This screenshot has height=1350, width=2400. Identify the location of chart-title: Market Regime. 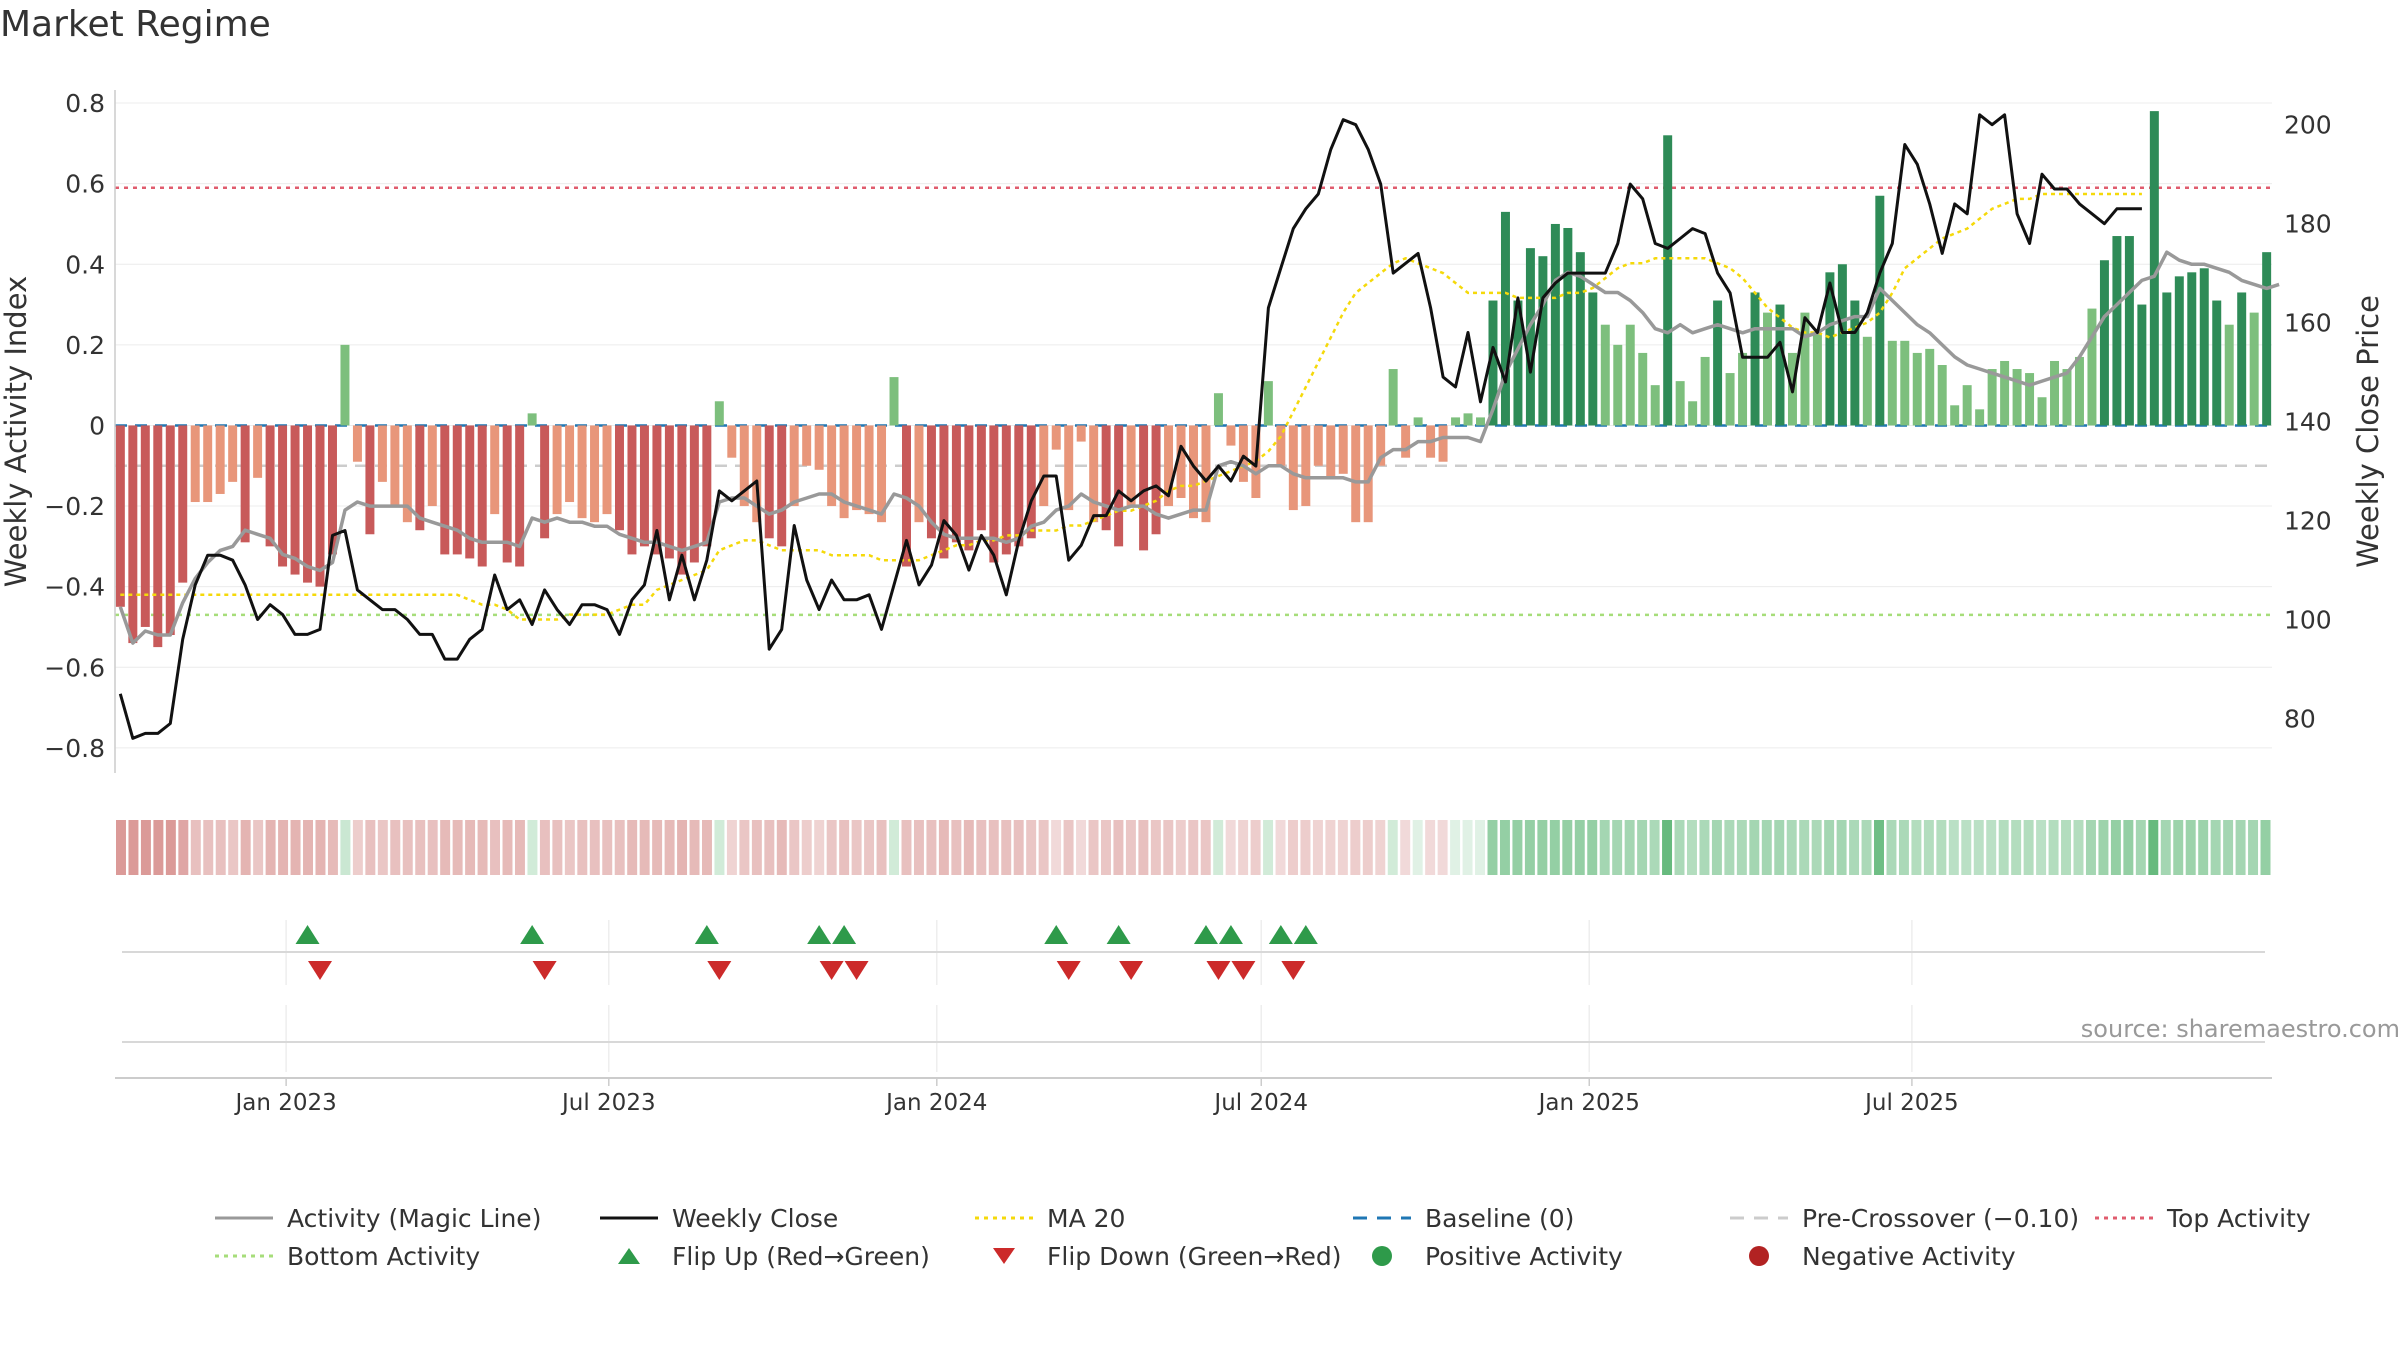
(135, 24).